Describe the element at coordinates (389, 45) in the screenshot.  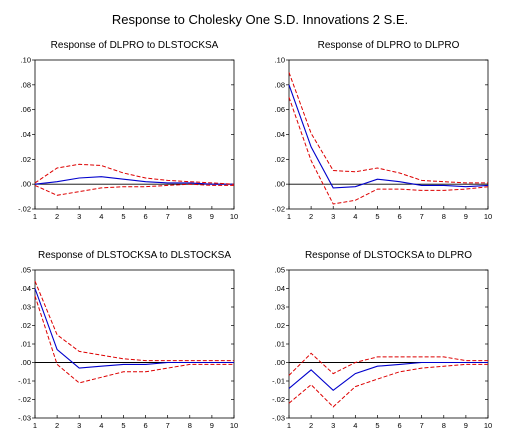
I see `panel-title: Response of DLPRO to DLPRO` at that location.